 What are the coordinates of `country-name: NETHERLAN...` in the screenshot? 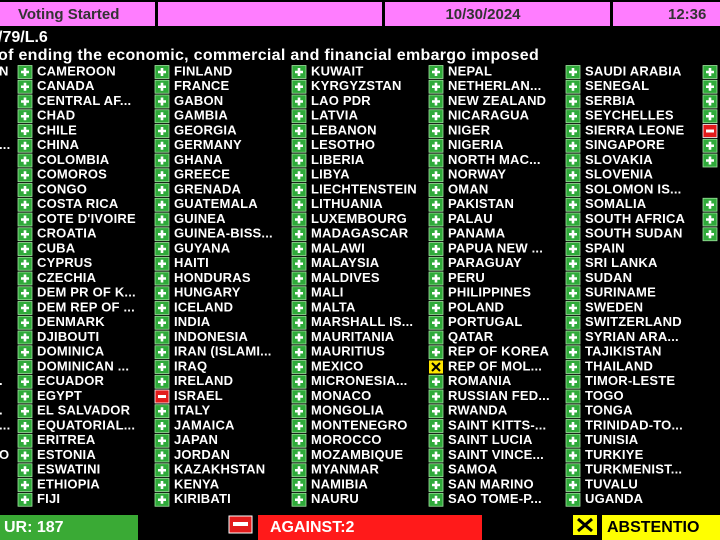 It's located at (494, 85).